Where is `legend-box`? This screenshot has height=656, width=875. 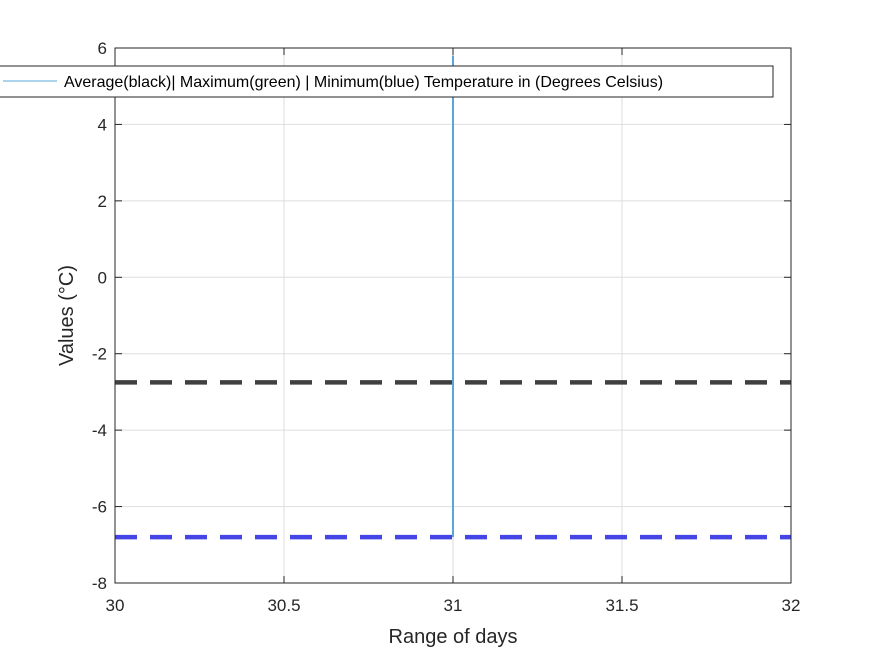
legend-box is located at coordinates (387, 81).